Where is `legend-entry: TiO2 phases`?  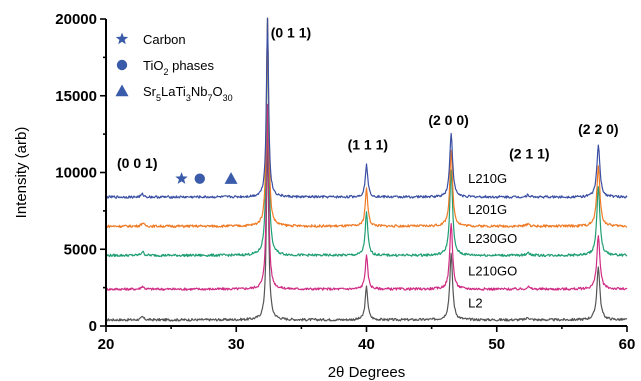 legend-entry: TiO2 phases is located at coordinates (179, 67).